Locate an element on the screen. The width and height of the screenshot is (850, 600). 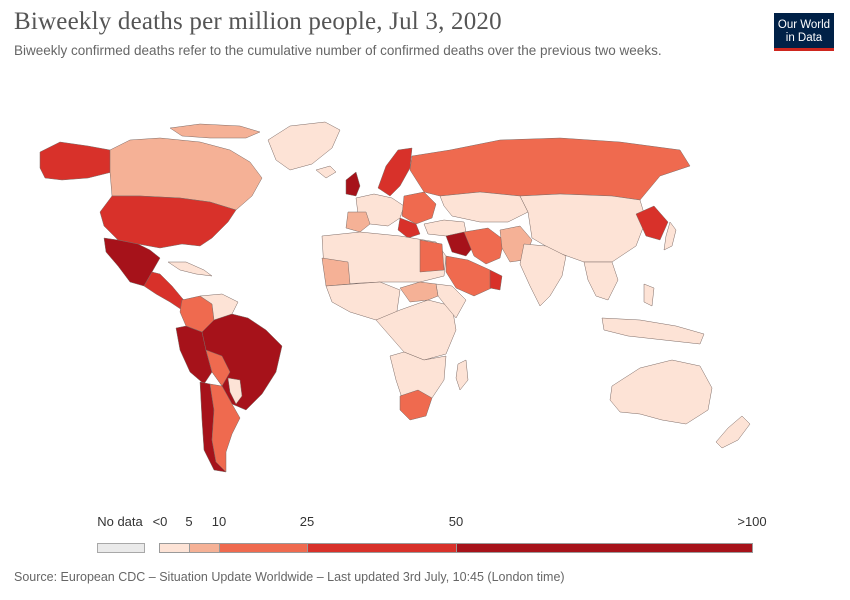
region-west-africa is located at coordinates (363, 301).